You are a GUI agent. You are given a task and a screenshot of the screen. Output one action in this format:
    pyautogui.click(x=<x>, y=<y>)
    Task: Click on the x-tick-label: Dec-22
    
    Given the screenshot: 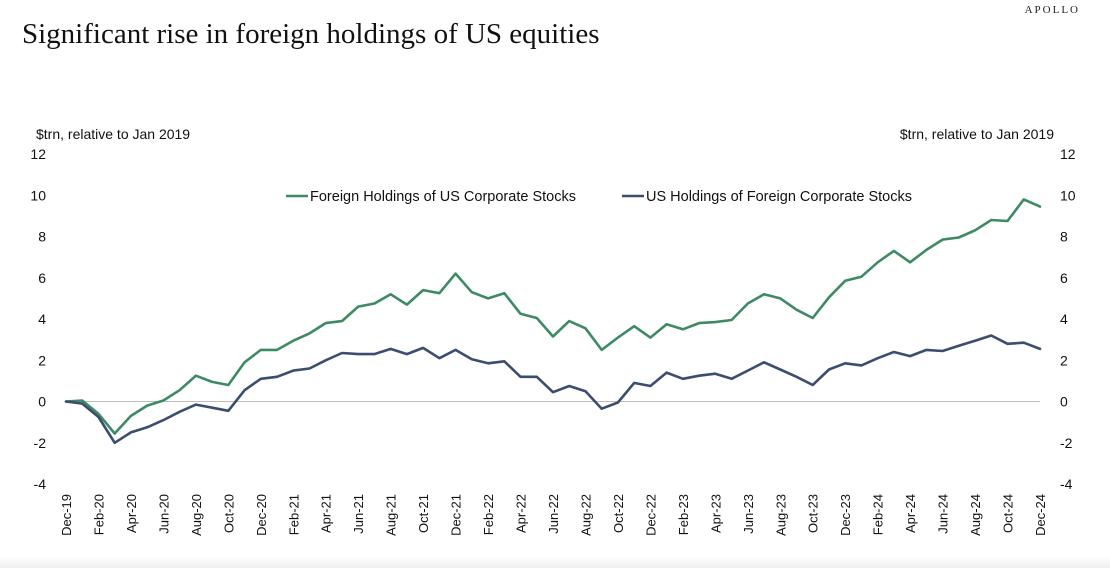 What is the action you would take?
    pyautogui.click(x=650, y=515)
    